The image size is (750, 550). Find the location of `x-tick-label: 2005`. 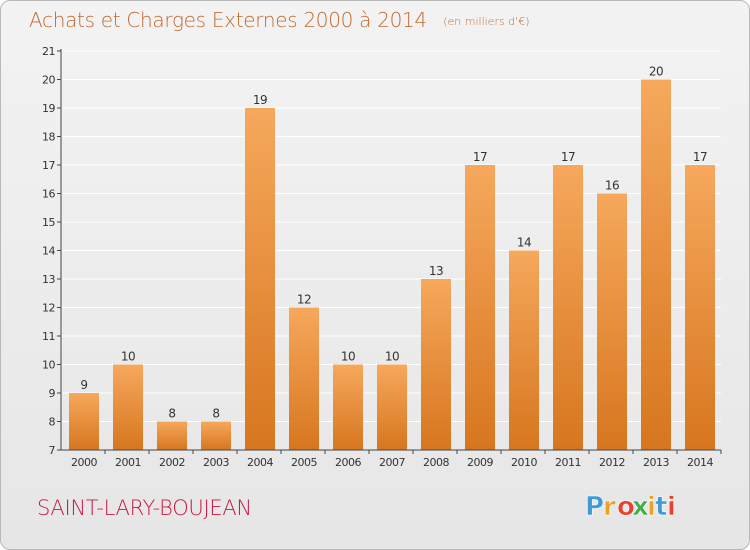

x-tick-label: 2005 is located at coordinates (304, 462).